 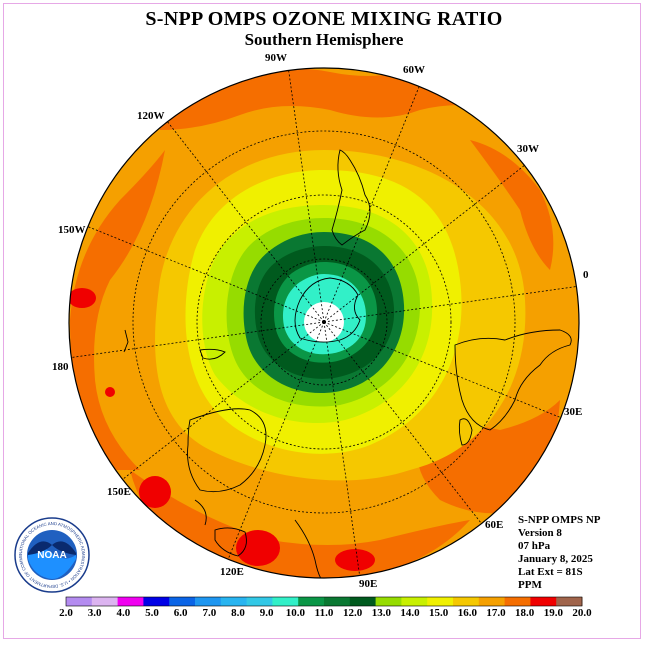 What do you see at coordinates (209, 613) in the screenshot?
I see `colorbar-tick-label: 7.0` at bounding box center [209, 613].